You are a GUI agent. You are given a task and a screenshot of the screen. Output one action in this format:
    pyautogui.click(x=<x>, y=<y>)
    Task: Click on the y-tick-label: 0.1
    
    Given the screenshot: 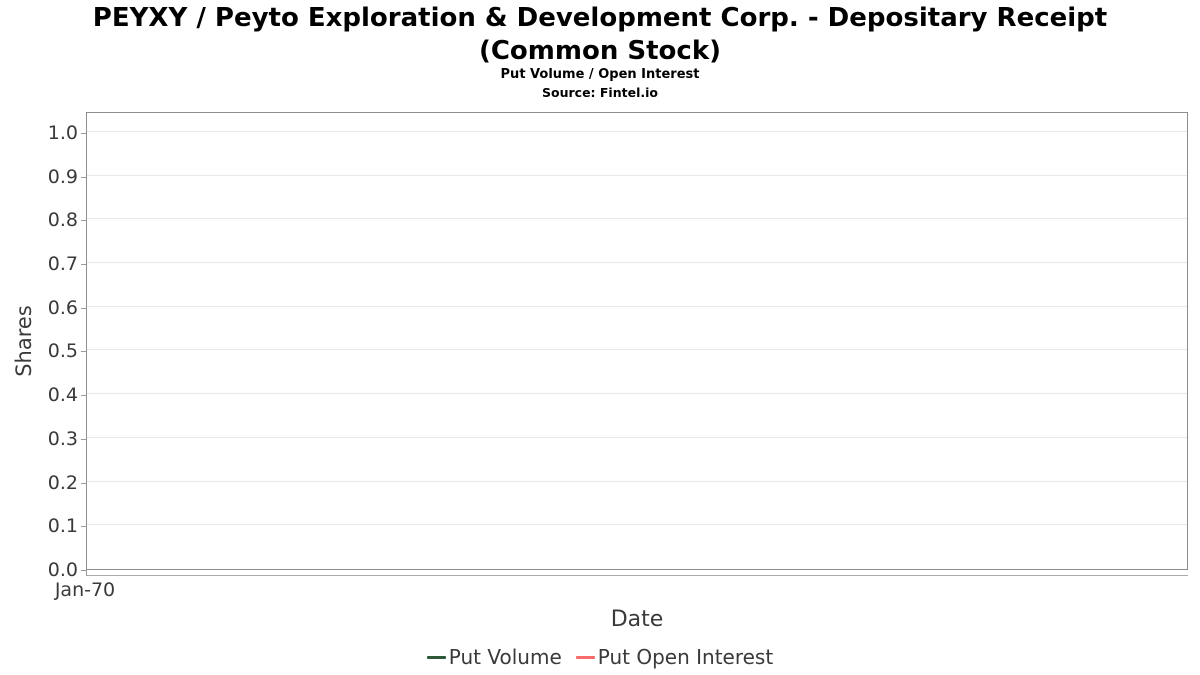 What is the action you would take?
    pyautogui.click(x=62, y=526)
    